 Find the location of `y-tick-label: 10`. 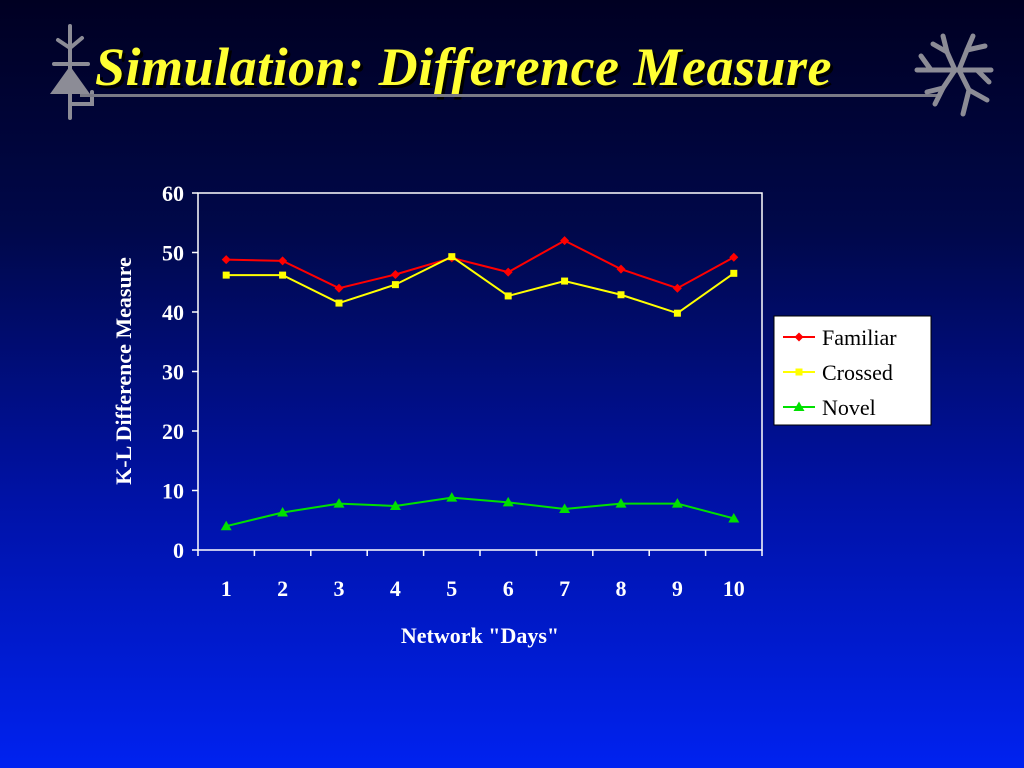

y-tick-label: 10 is located at coordinates (173, 491).